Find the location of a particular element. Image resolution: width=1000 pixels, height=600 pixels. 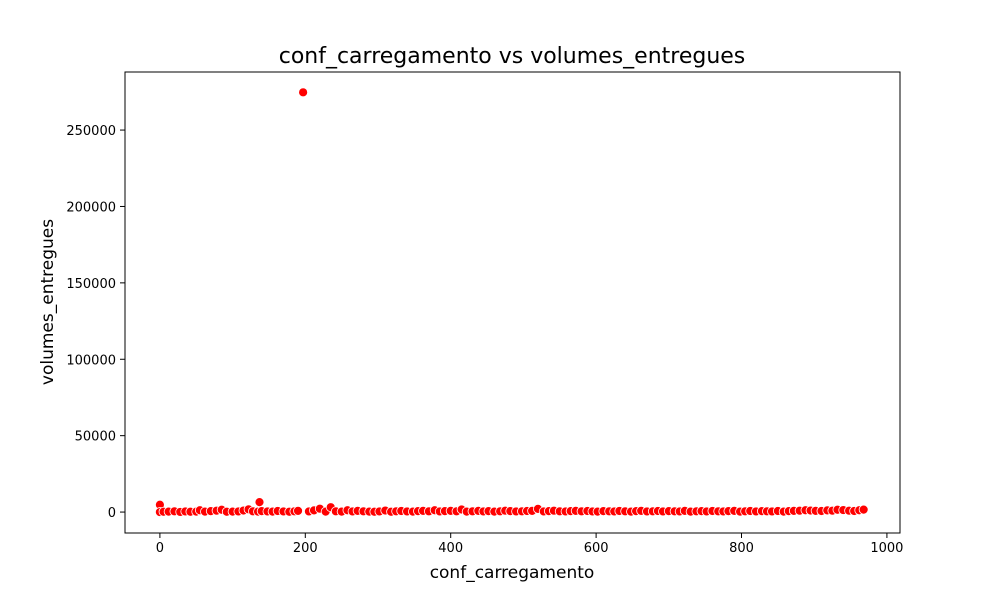

y-tick-label: 100000 is located at coordinates (91, 360).